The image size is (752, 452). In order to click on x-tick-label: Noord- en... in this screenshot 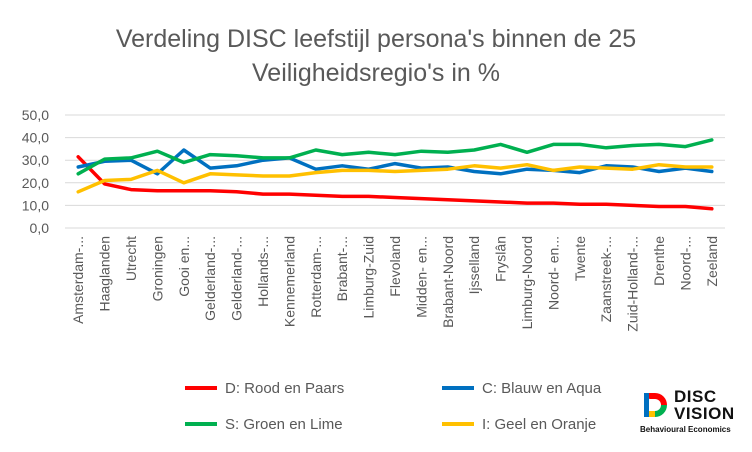, I will do `click(553, 273)`.